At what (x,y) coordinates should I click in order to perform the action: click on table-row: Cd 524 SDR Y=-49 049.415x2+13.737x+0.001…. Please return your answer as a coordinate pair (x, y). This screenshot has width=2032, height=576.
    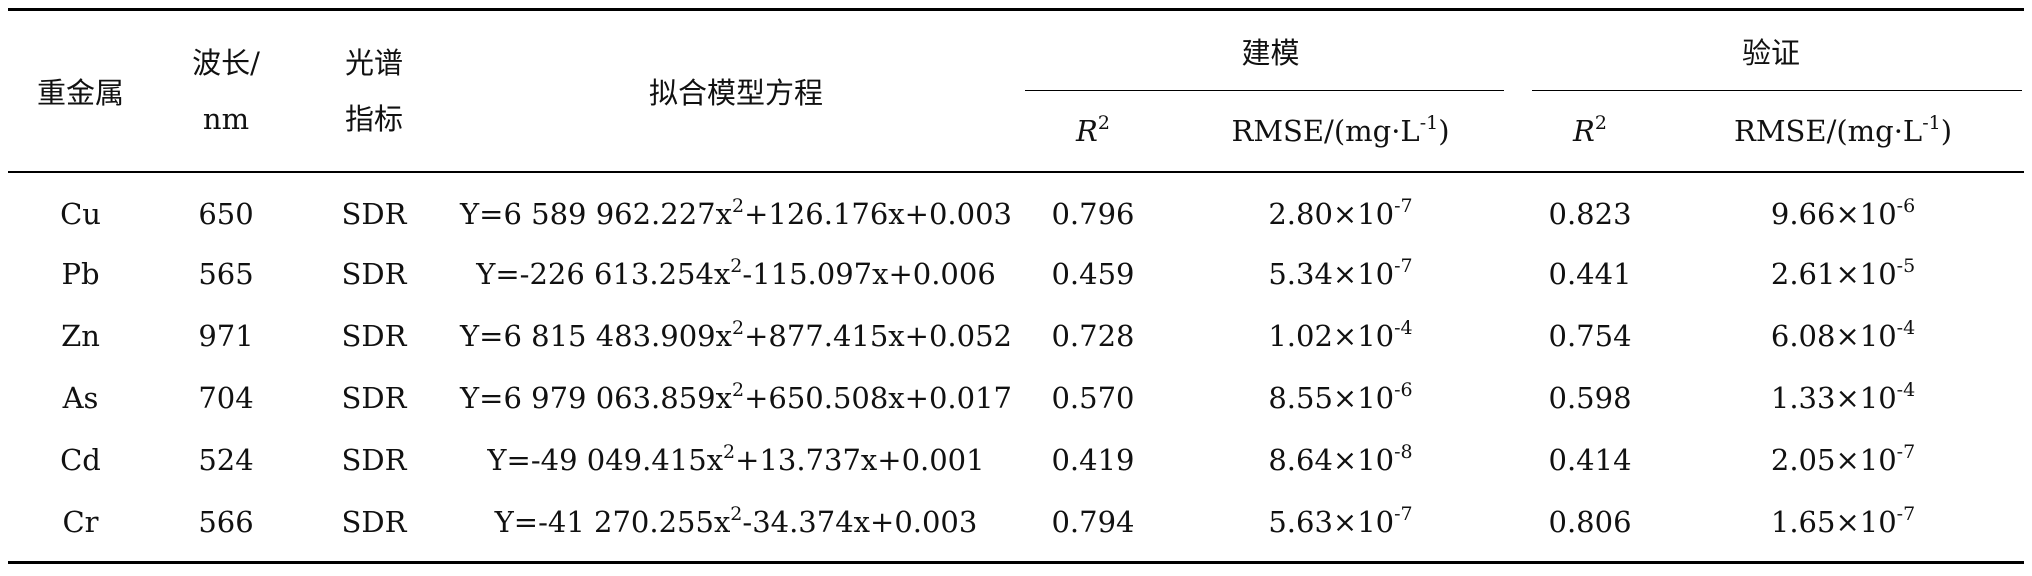
    Looking at the image, I should click on (1016, 460).